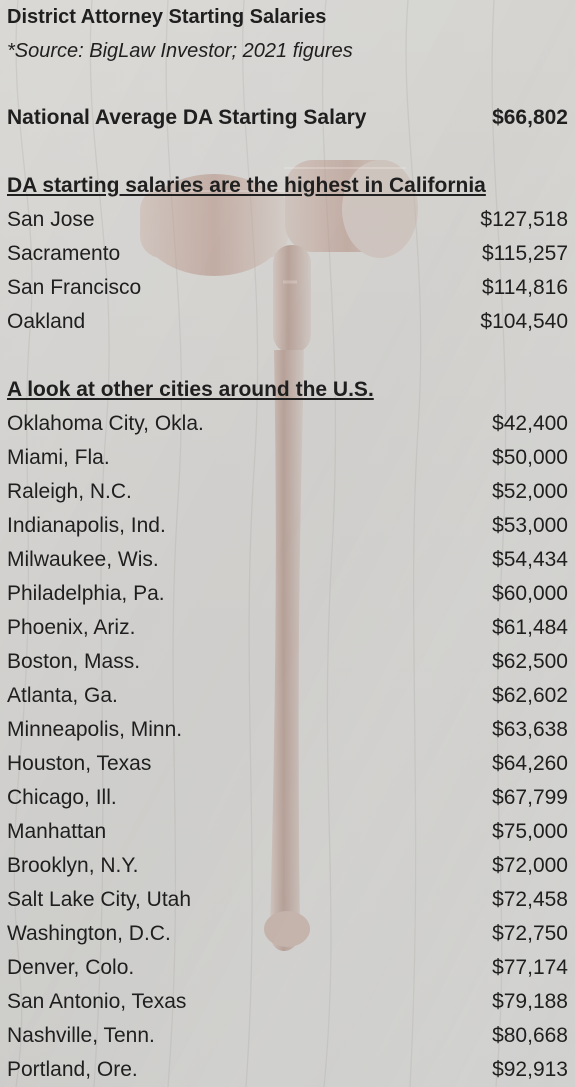 Image resolution: width=575 pixels, height=1087 pixels. I want to click on salary-value: $50,000, so click(530, 457).